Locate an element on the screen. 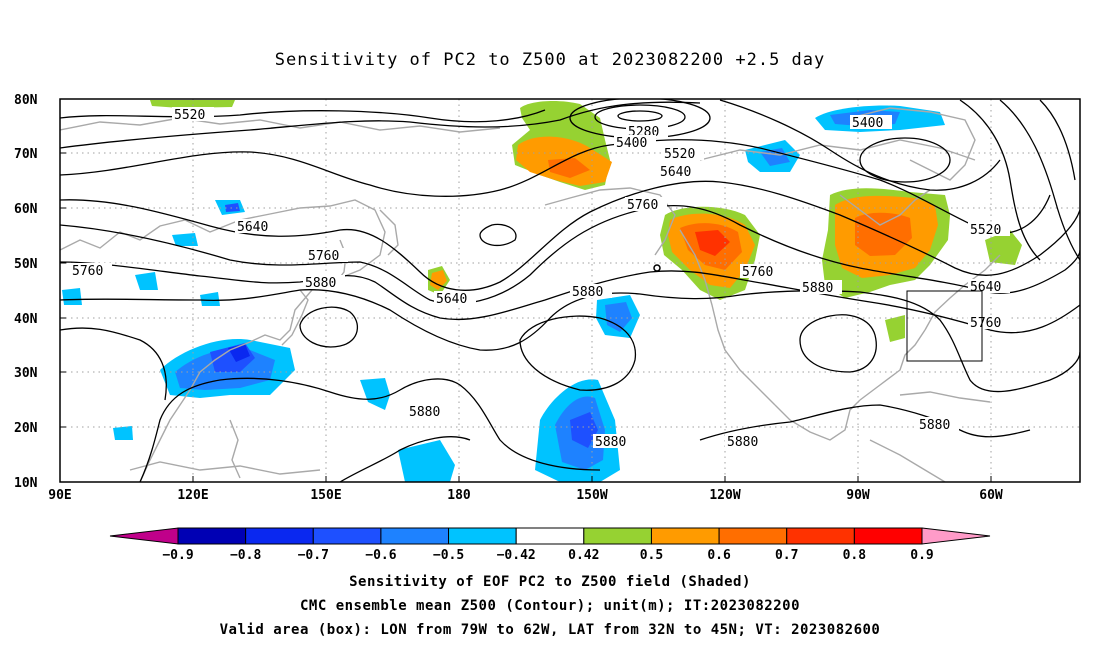 This screenshot has height=650, width=1100. coastline-indonesia is located at coordinates (225, 468).